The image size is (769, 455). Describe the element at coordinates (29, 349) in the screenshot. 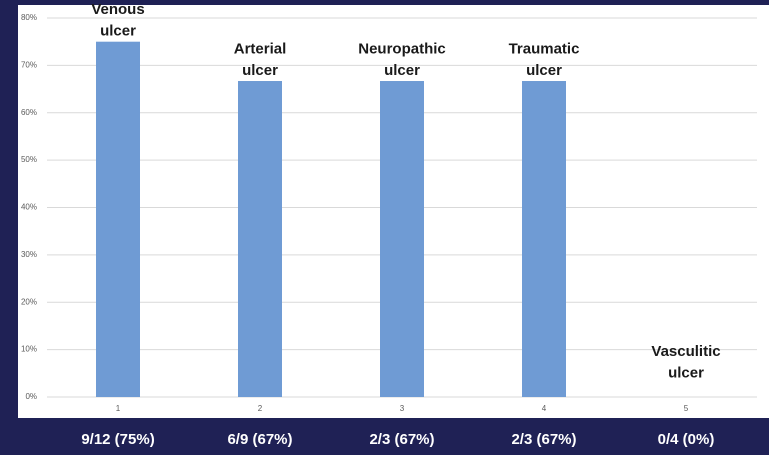

I see `y-tick-label: 10%` at that location.